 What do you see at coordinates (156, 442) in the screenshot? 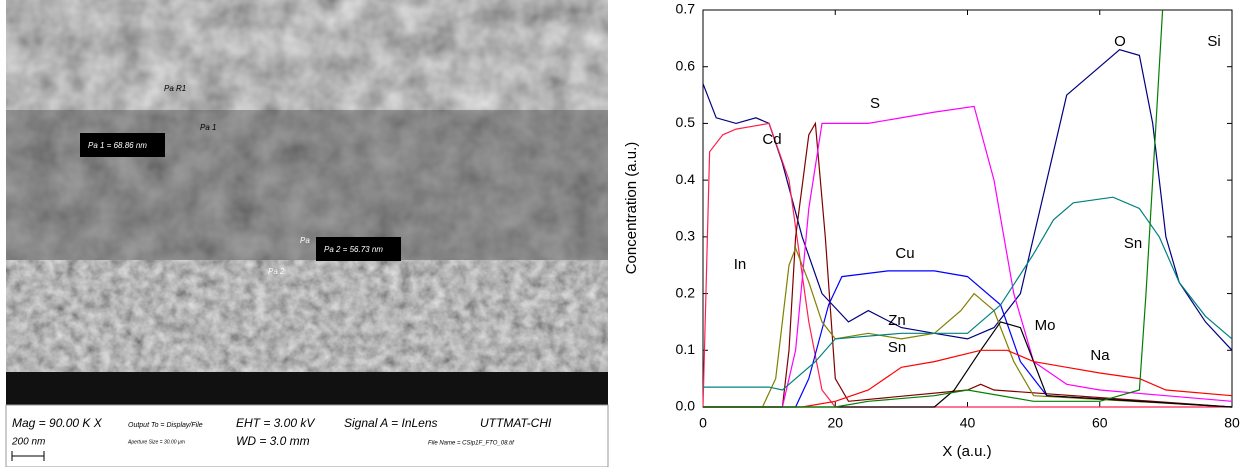
I see `sem-text: Aperture Size = 30.00 µm` at bounding box center [156, 442].